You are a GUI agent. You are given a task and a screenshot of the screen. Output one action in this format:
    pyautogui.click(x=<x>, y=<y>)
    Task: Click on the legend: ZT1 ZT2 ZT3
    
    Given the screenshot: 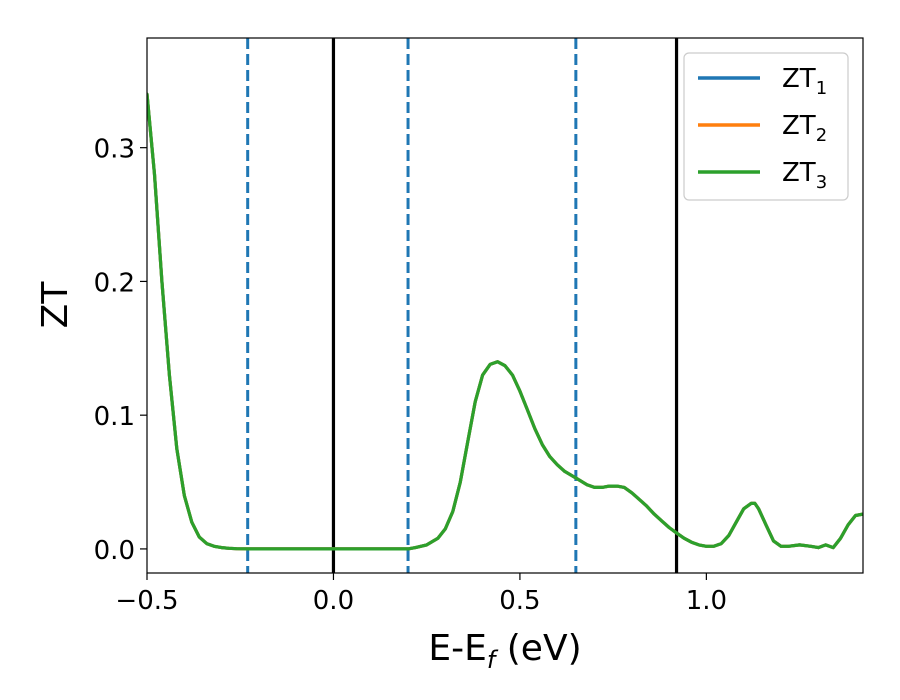 What is the action you would take?
    pyautogui.click(x=766, y=126)
    